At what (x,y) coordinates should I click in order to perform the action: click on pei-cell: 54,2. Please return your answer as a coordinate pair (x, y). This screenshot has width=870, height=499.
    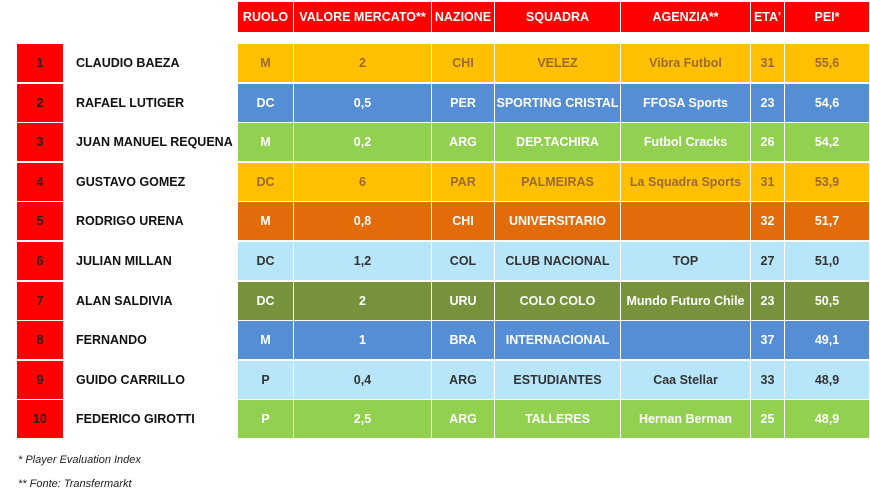
    Looking at the image, I should click on (827, 142).